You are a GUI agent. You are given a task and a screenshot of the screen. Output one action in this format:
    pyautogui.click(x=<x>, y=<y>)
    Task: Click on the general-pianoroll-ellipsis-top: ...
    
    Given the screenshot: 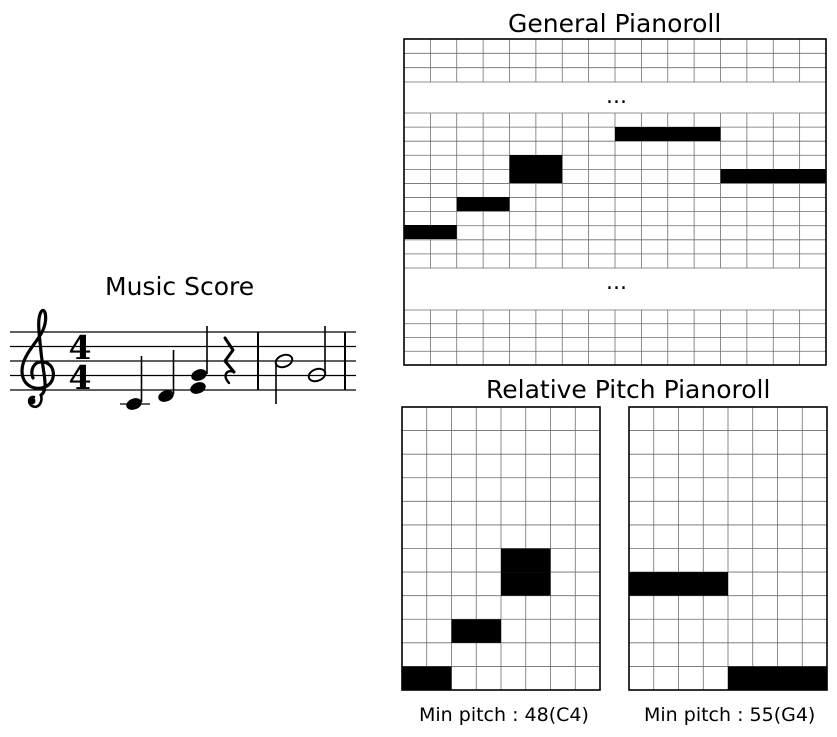 What is the action you would take?
    pyautogui.click(x=616, y=96)
    